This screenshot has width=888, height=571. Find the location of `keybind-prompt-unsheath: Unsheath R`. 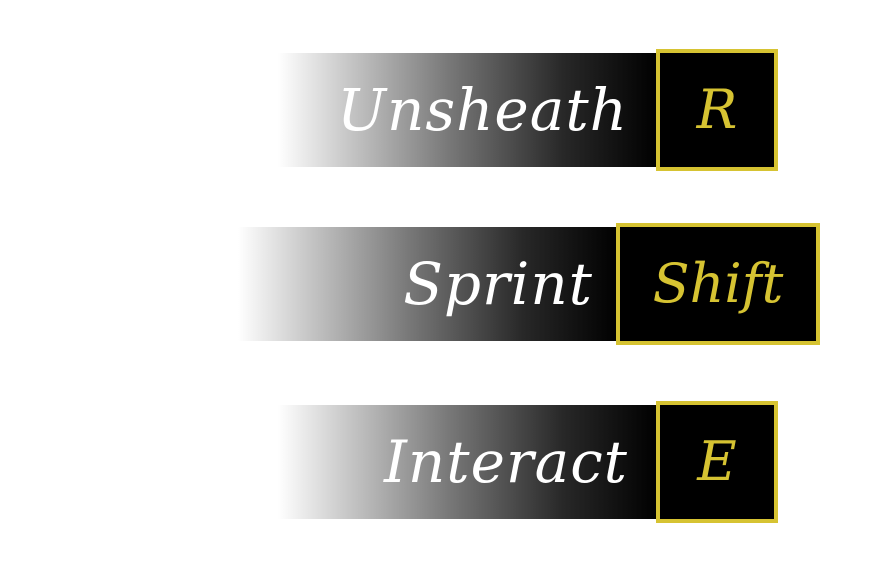

keybind-prompt-unsheath: Unsheath R is located at coordinates (528, 110).